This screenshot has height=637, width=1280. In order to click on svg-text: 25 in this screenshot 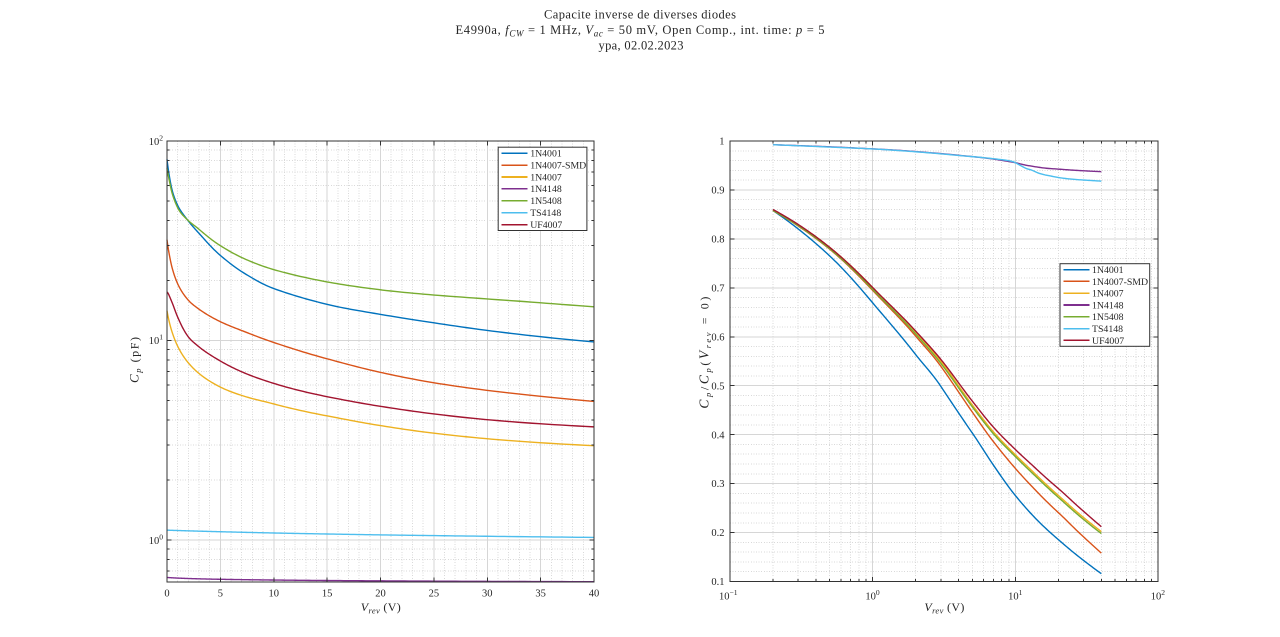, I will do `click(434, 594)`.